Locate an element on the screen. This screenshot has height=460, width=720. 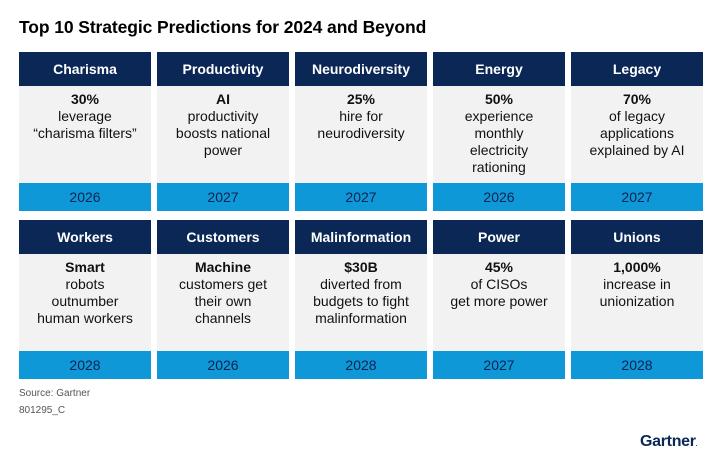
card-description: increase in unionization is located at coordinates (637, 292).